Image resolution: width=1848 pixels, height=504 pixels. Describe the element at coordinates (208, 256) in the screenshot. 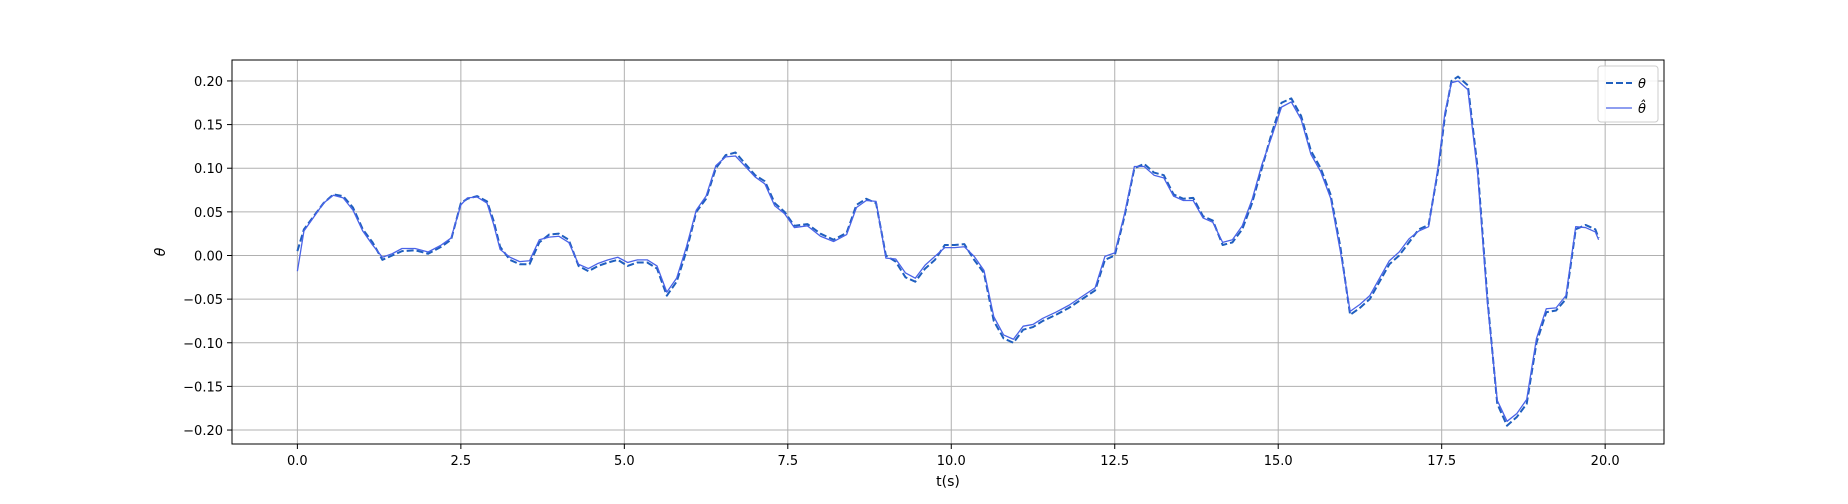

I see `y-tick-label: 0.00` at that location.